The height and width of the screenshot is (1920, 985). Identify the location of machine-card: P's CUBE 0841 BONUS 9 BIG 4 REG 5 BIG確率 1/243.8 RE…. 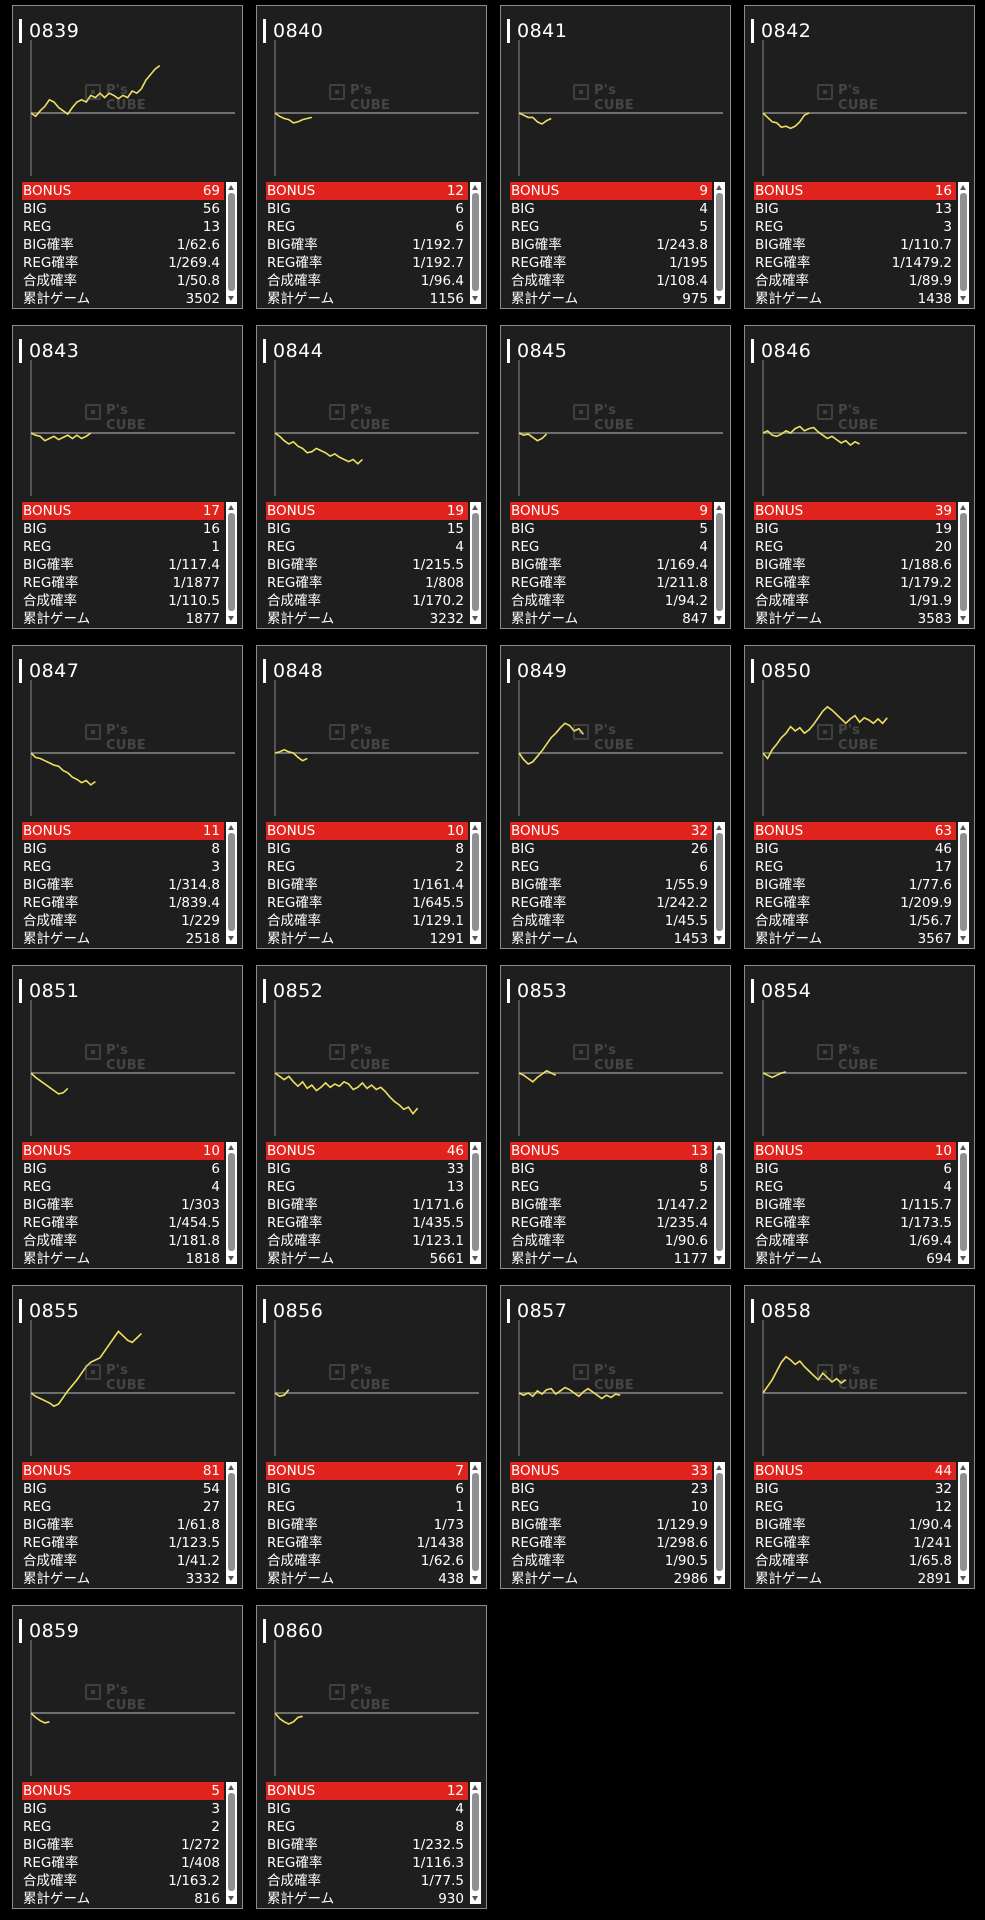
(615, 157).